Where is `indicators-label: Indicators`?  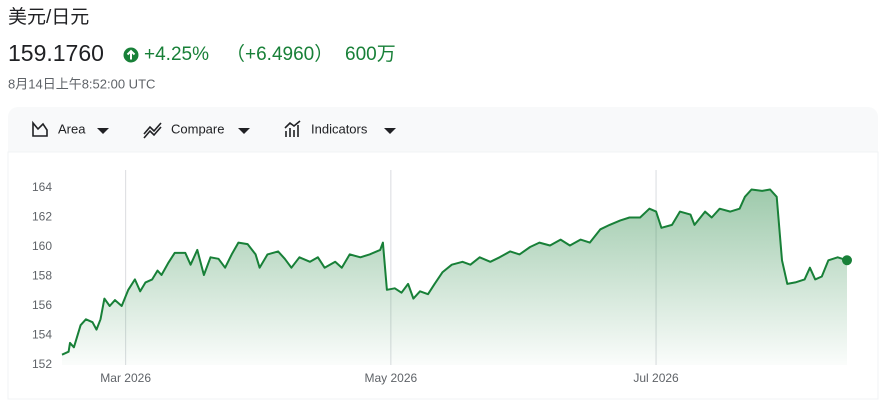
indicators-label: Indicators is located at coordinates (339, 128).